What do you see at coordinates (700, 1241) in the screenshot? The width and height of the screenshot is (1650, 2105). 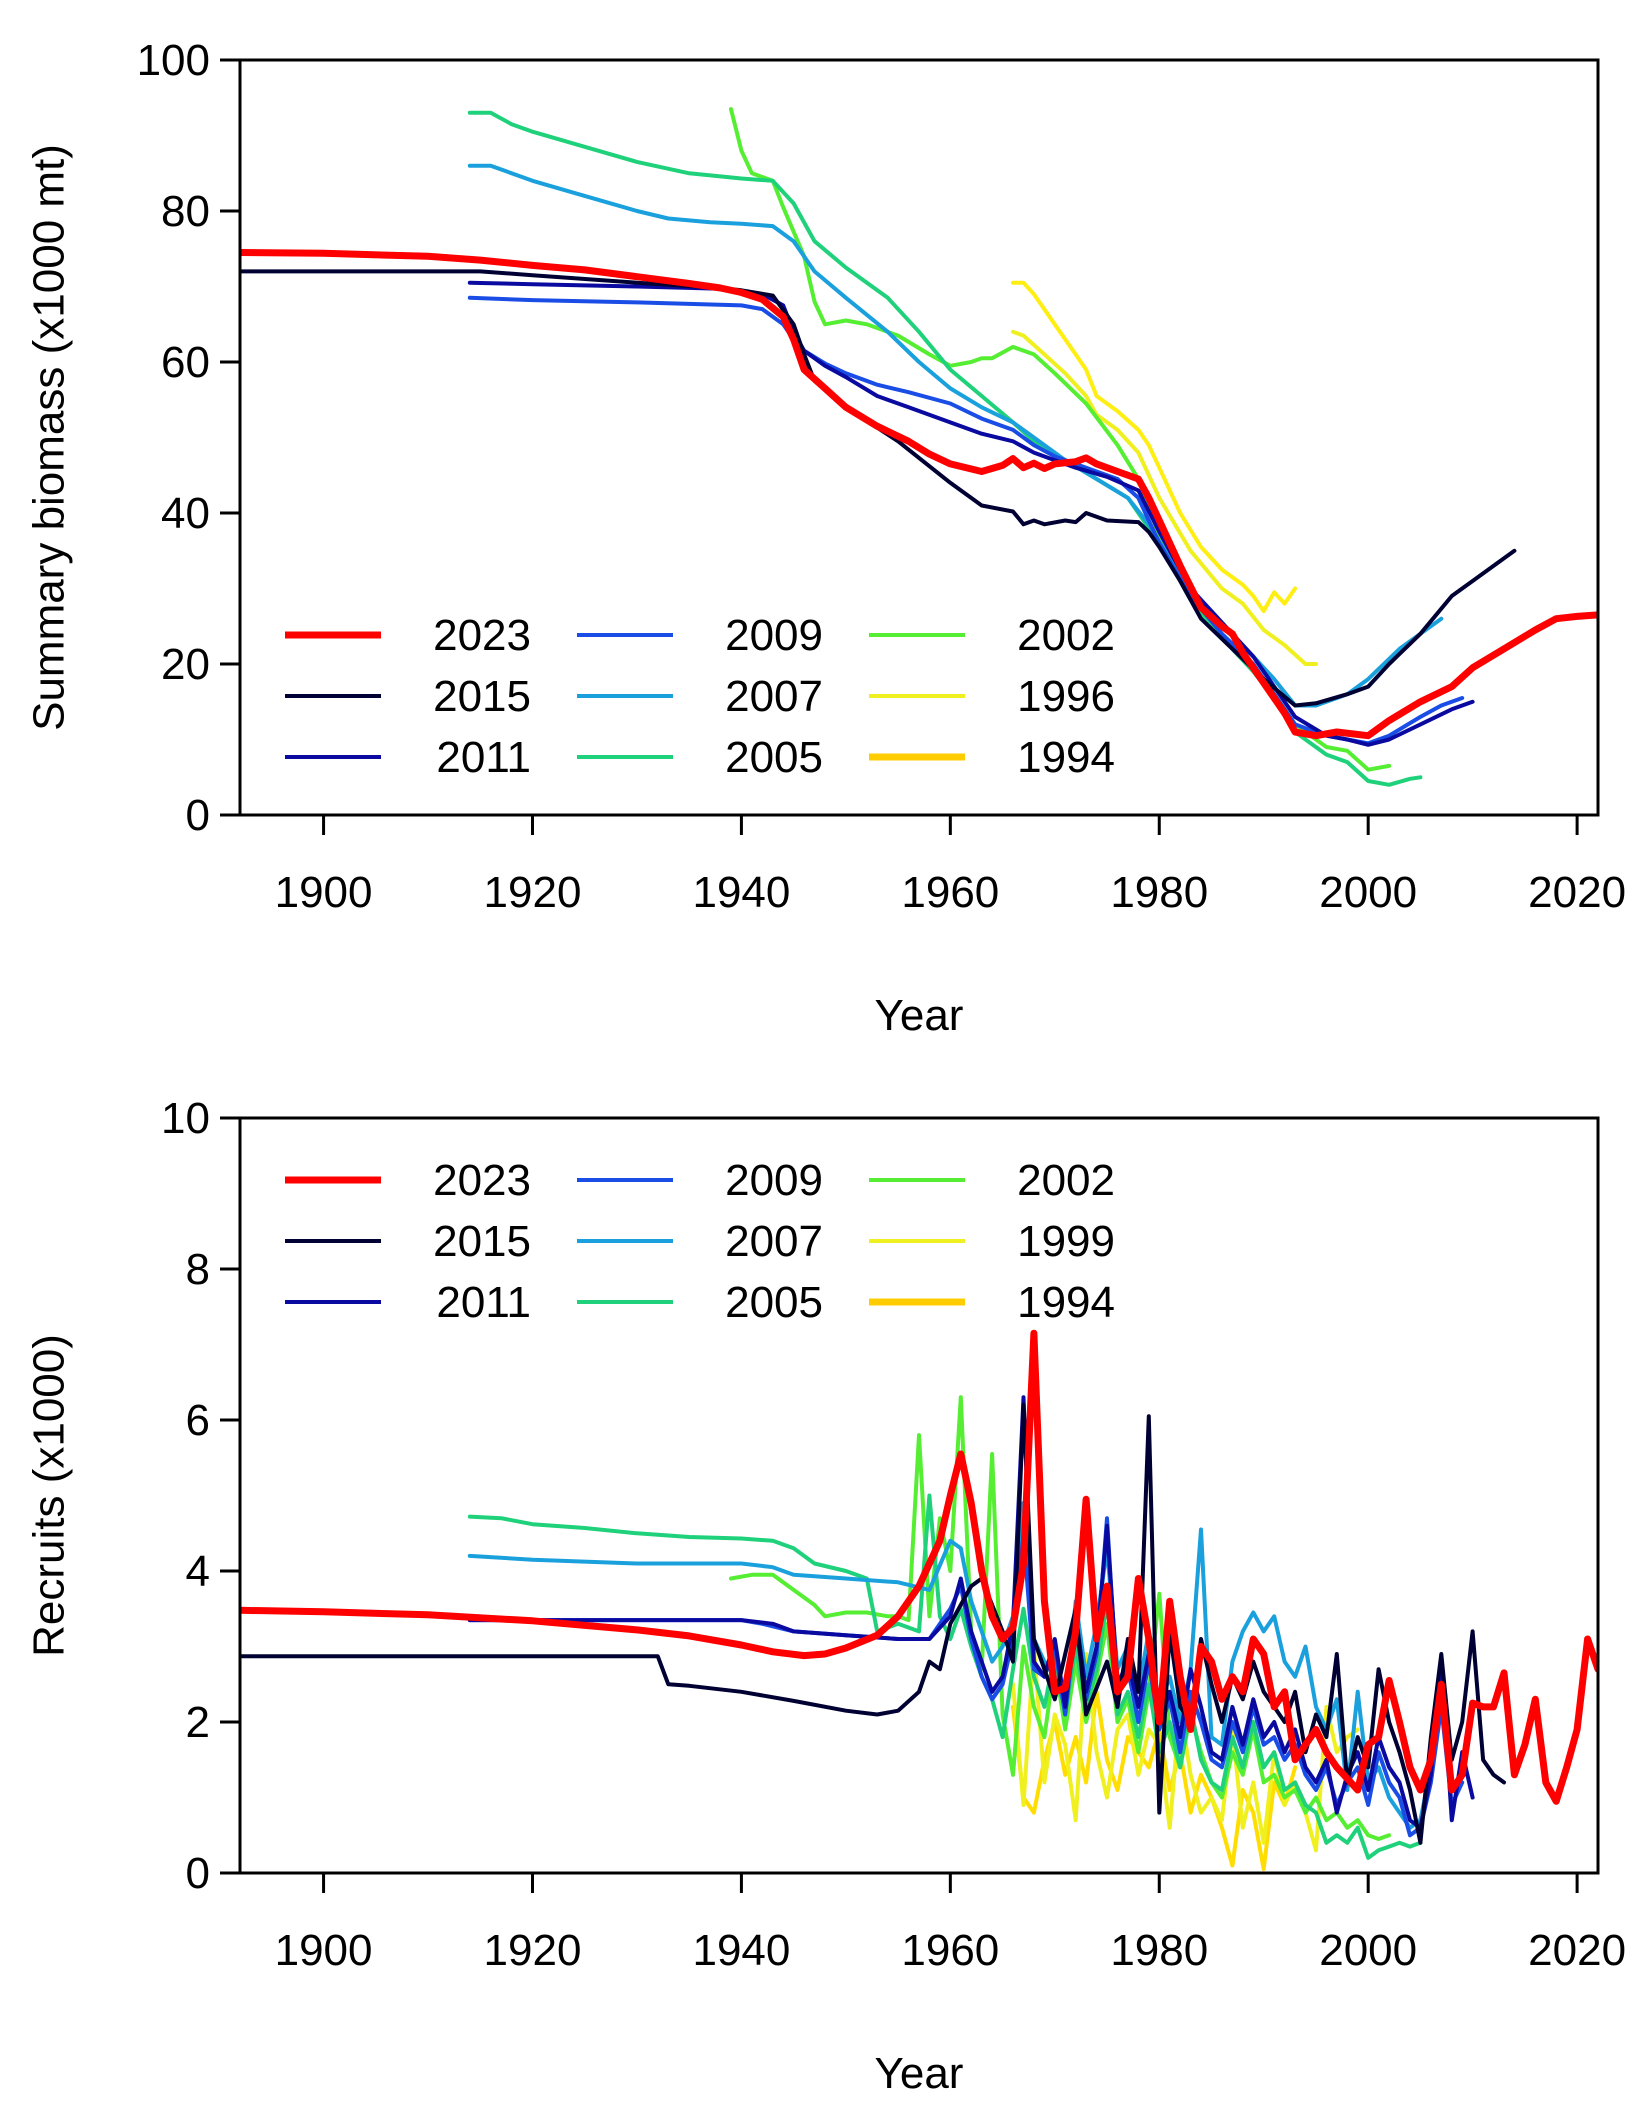 I see `legend: 2023 2015 2011 2009 2007 2005 2002 1999 1994` at bounding box center [700, 1241].